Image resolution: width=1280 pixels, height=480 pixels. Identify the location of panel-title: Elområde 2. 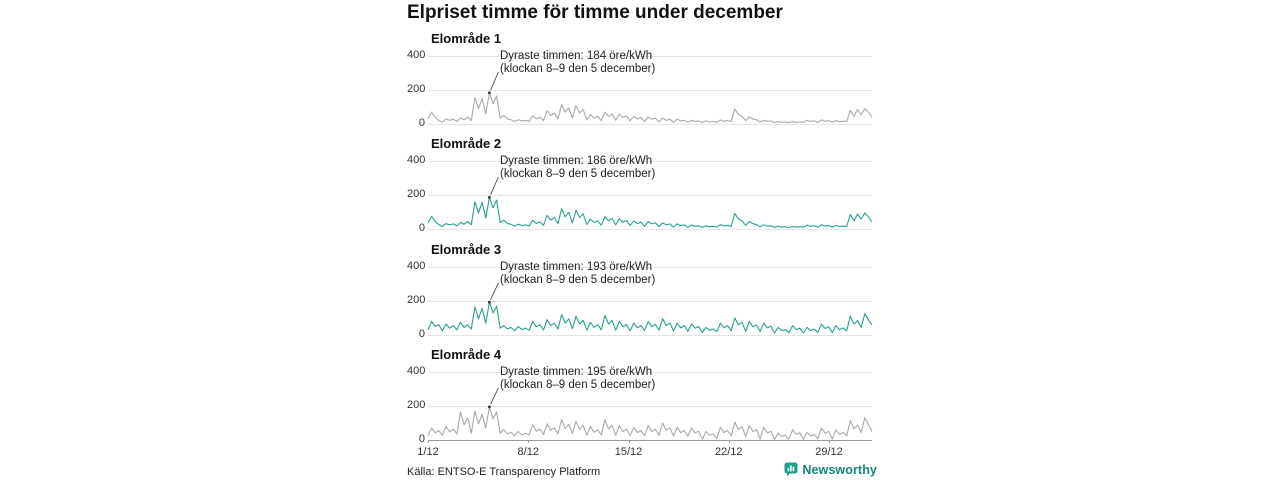
(466, 144).